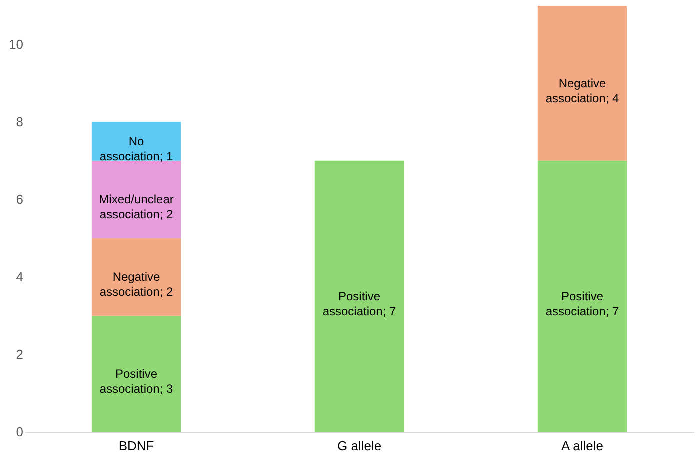 The width and height of the screenshot is (700, 457). Describe the element at coordinates (137, 381) in the screenshot. I see `data-label: Positive association; 3` at that location.